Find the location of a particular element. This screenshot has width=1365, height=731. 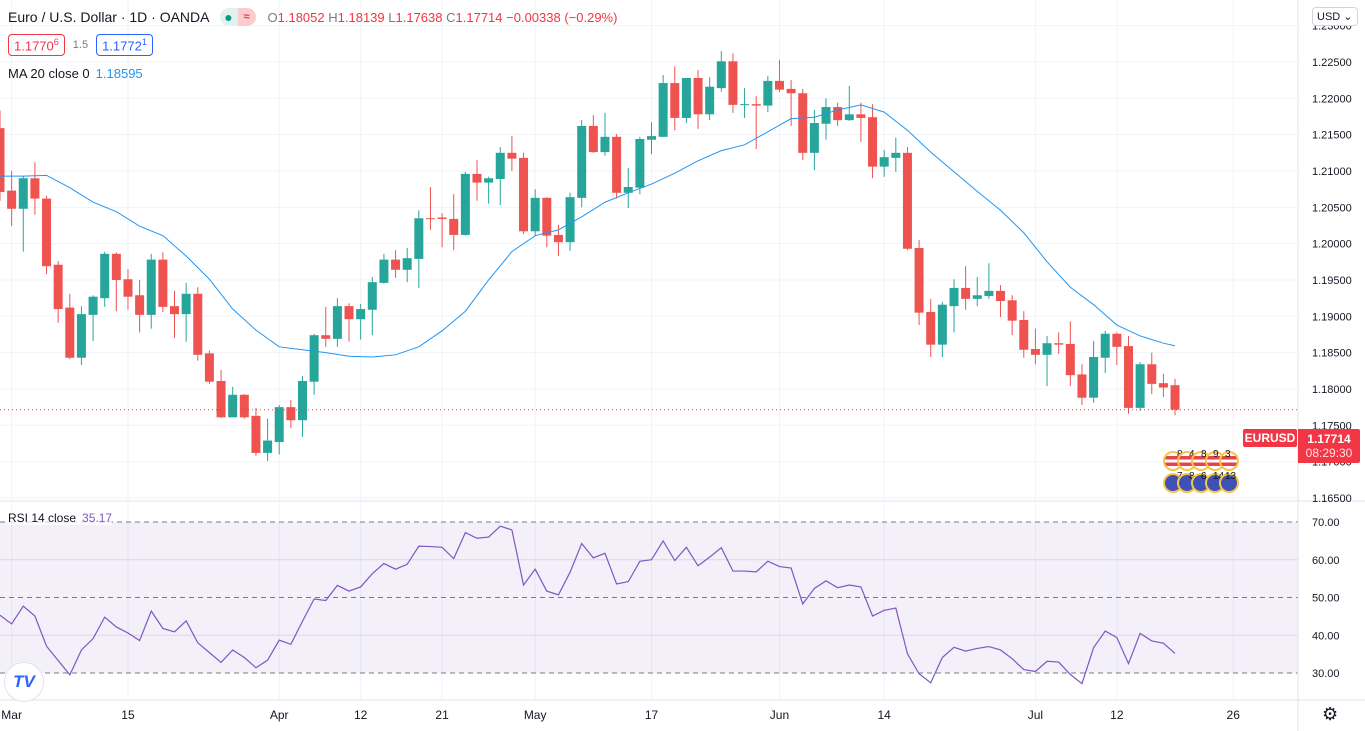

buy-button: 1.17721 is located at coordinates (124, 45).